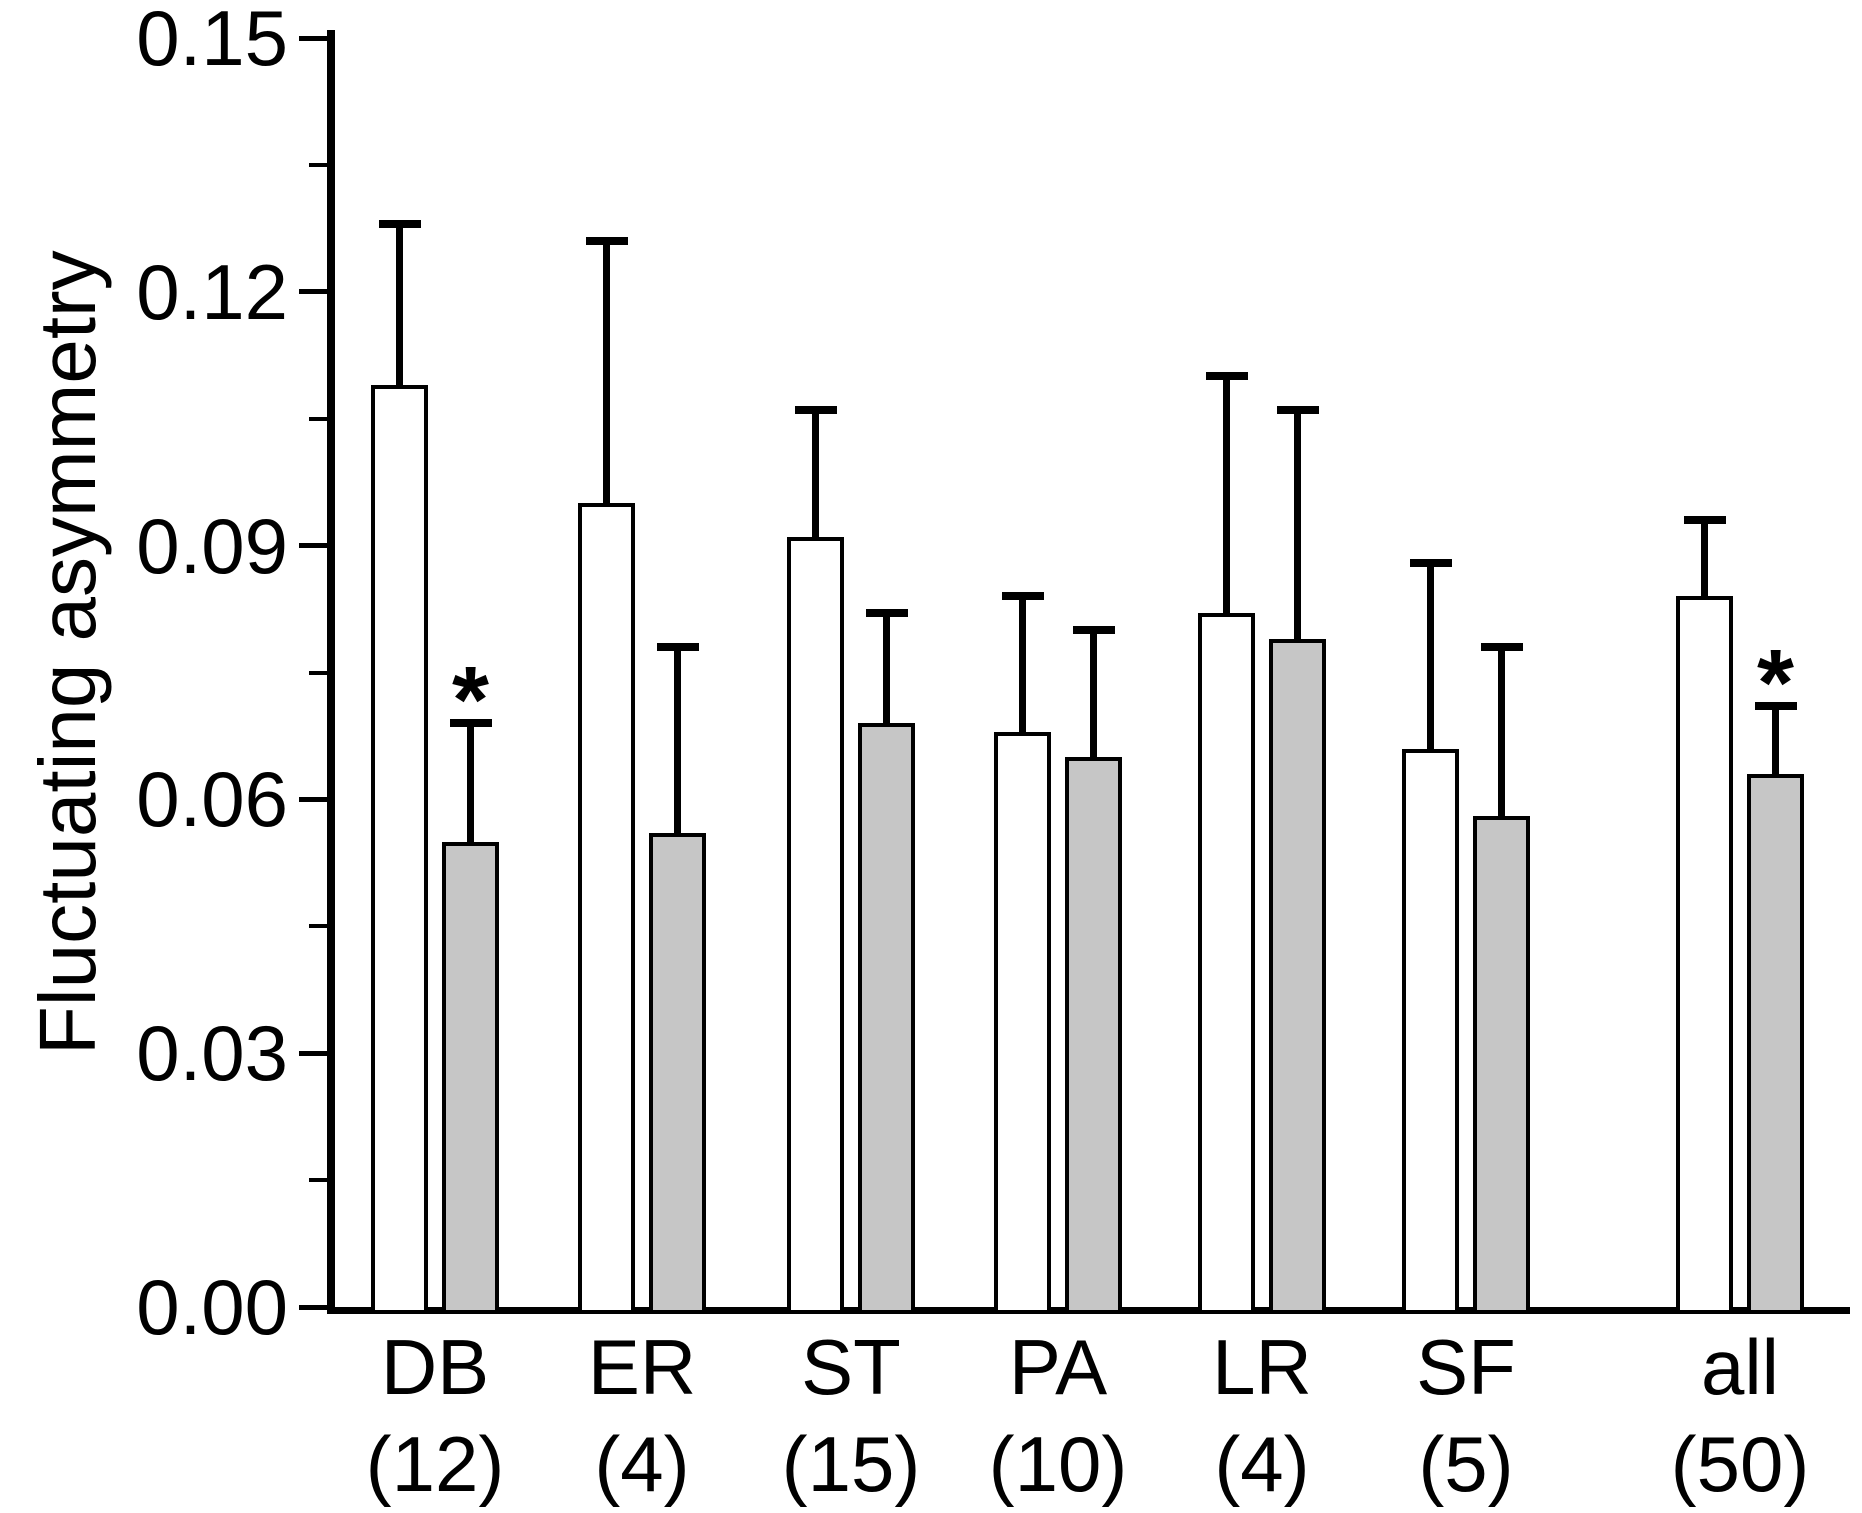 This screenshot has height=1513, width=1862. I want to click on error-bar-cap-gray-ST, so click(886, 613).